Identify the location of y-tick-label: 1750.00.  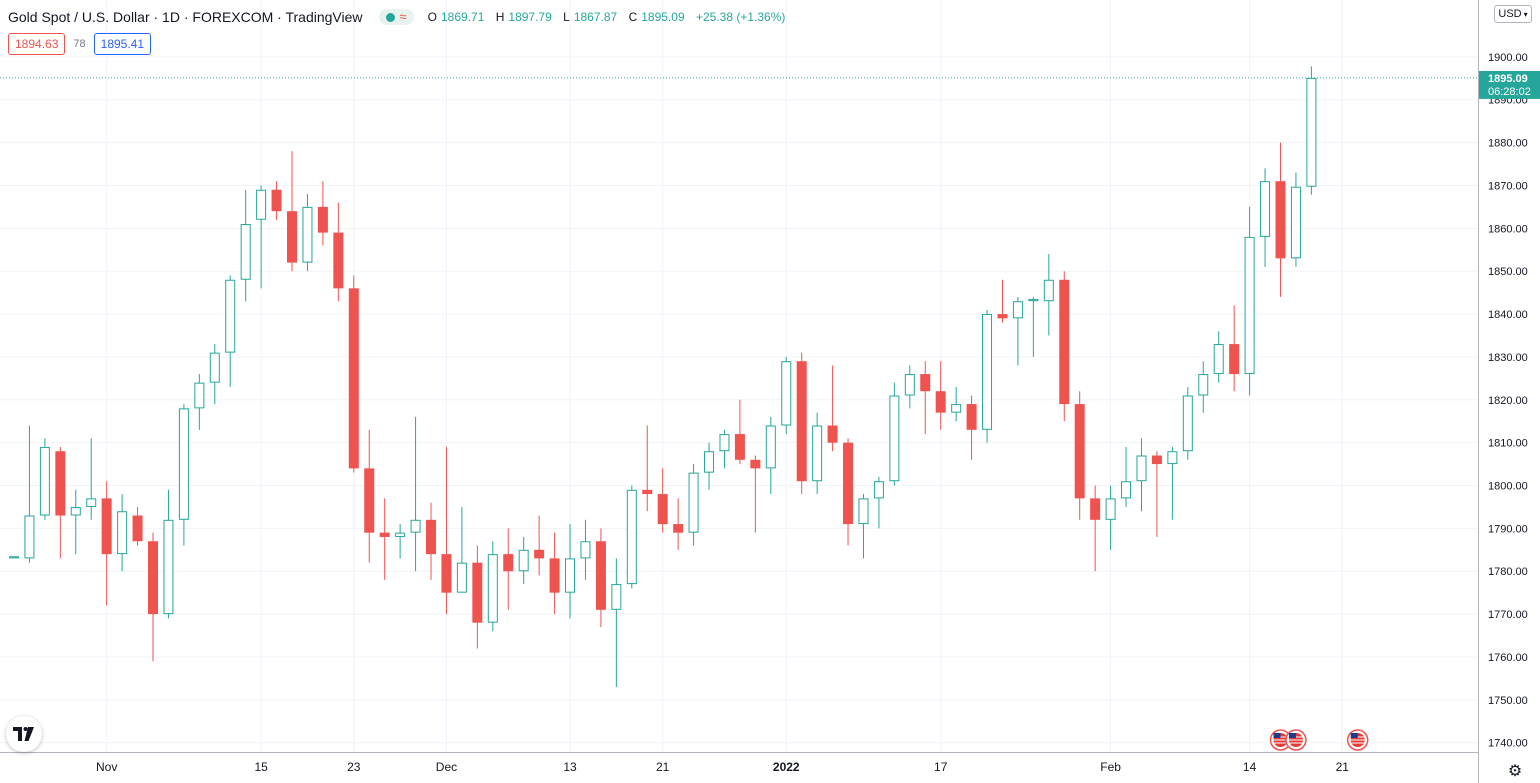
(1508, 701).